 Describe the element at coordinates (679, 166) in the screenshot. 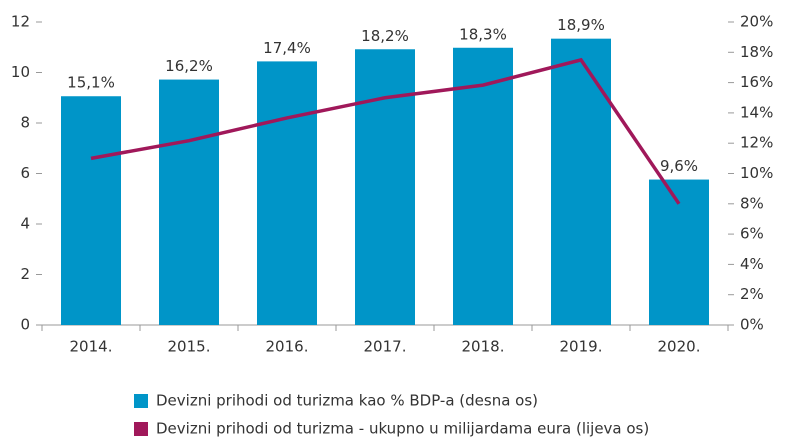

I see `data-label: 9,6%` at that location.